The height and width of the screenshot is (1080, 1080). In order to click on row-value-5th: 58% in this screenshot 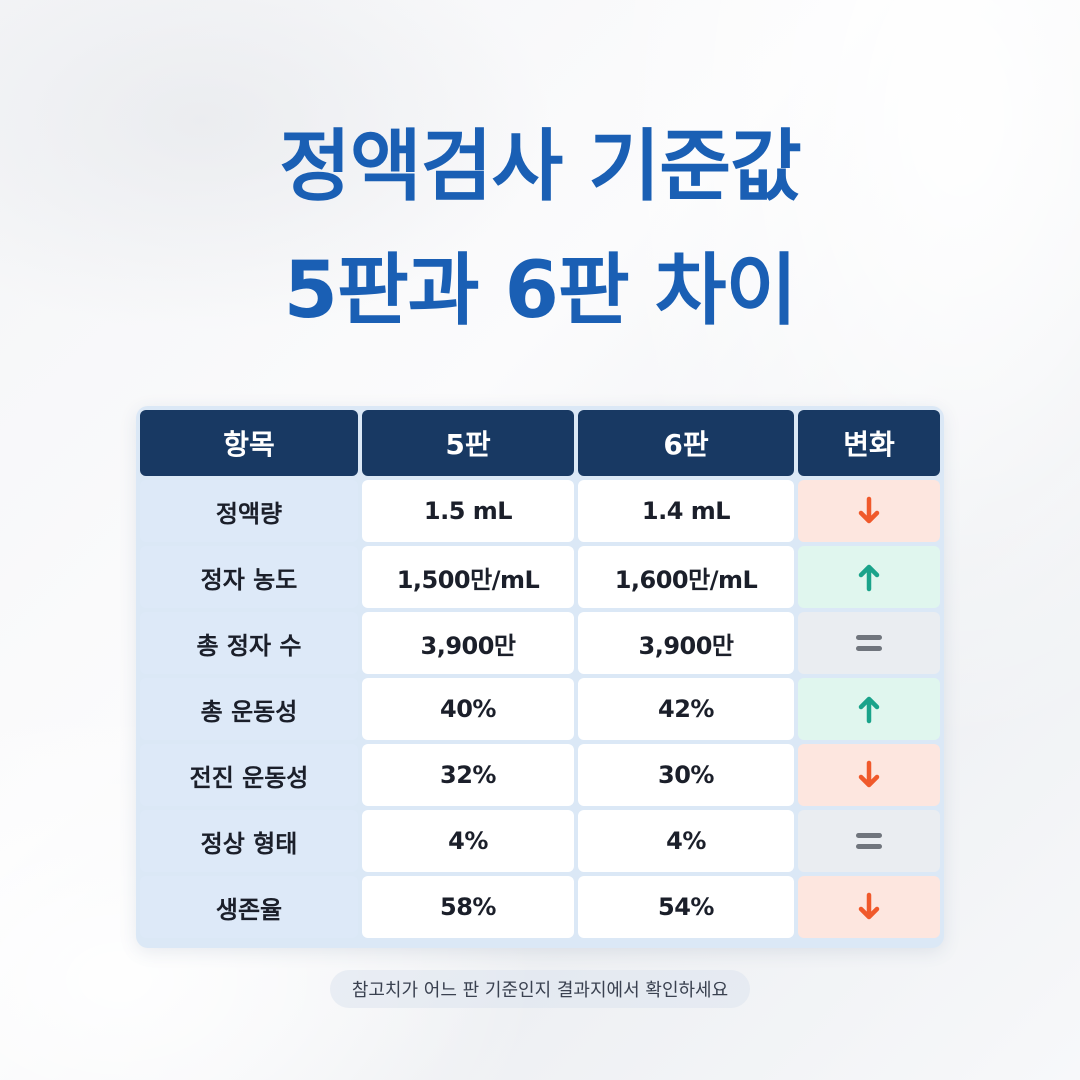, I will do `click(468, 907)`.